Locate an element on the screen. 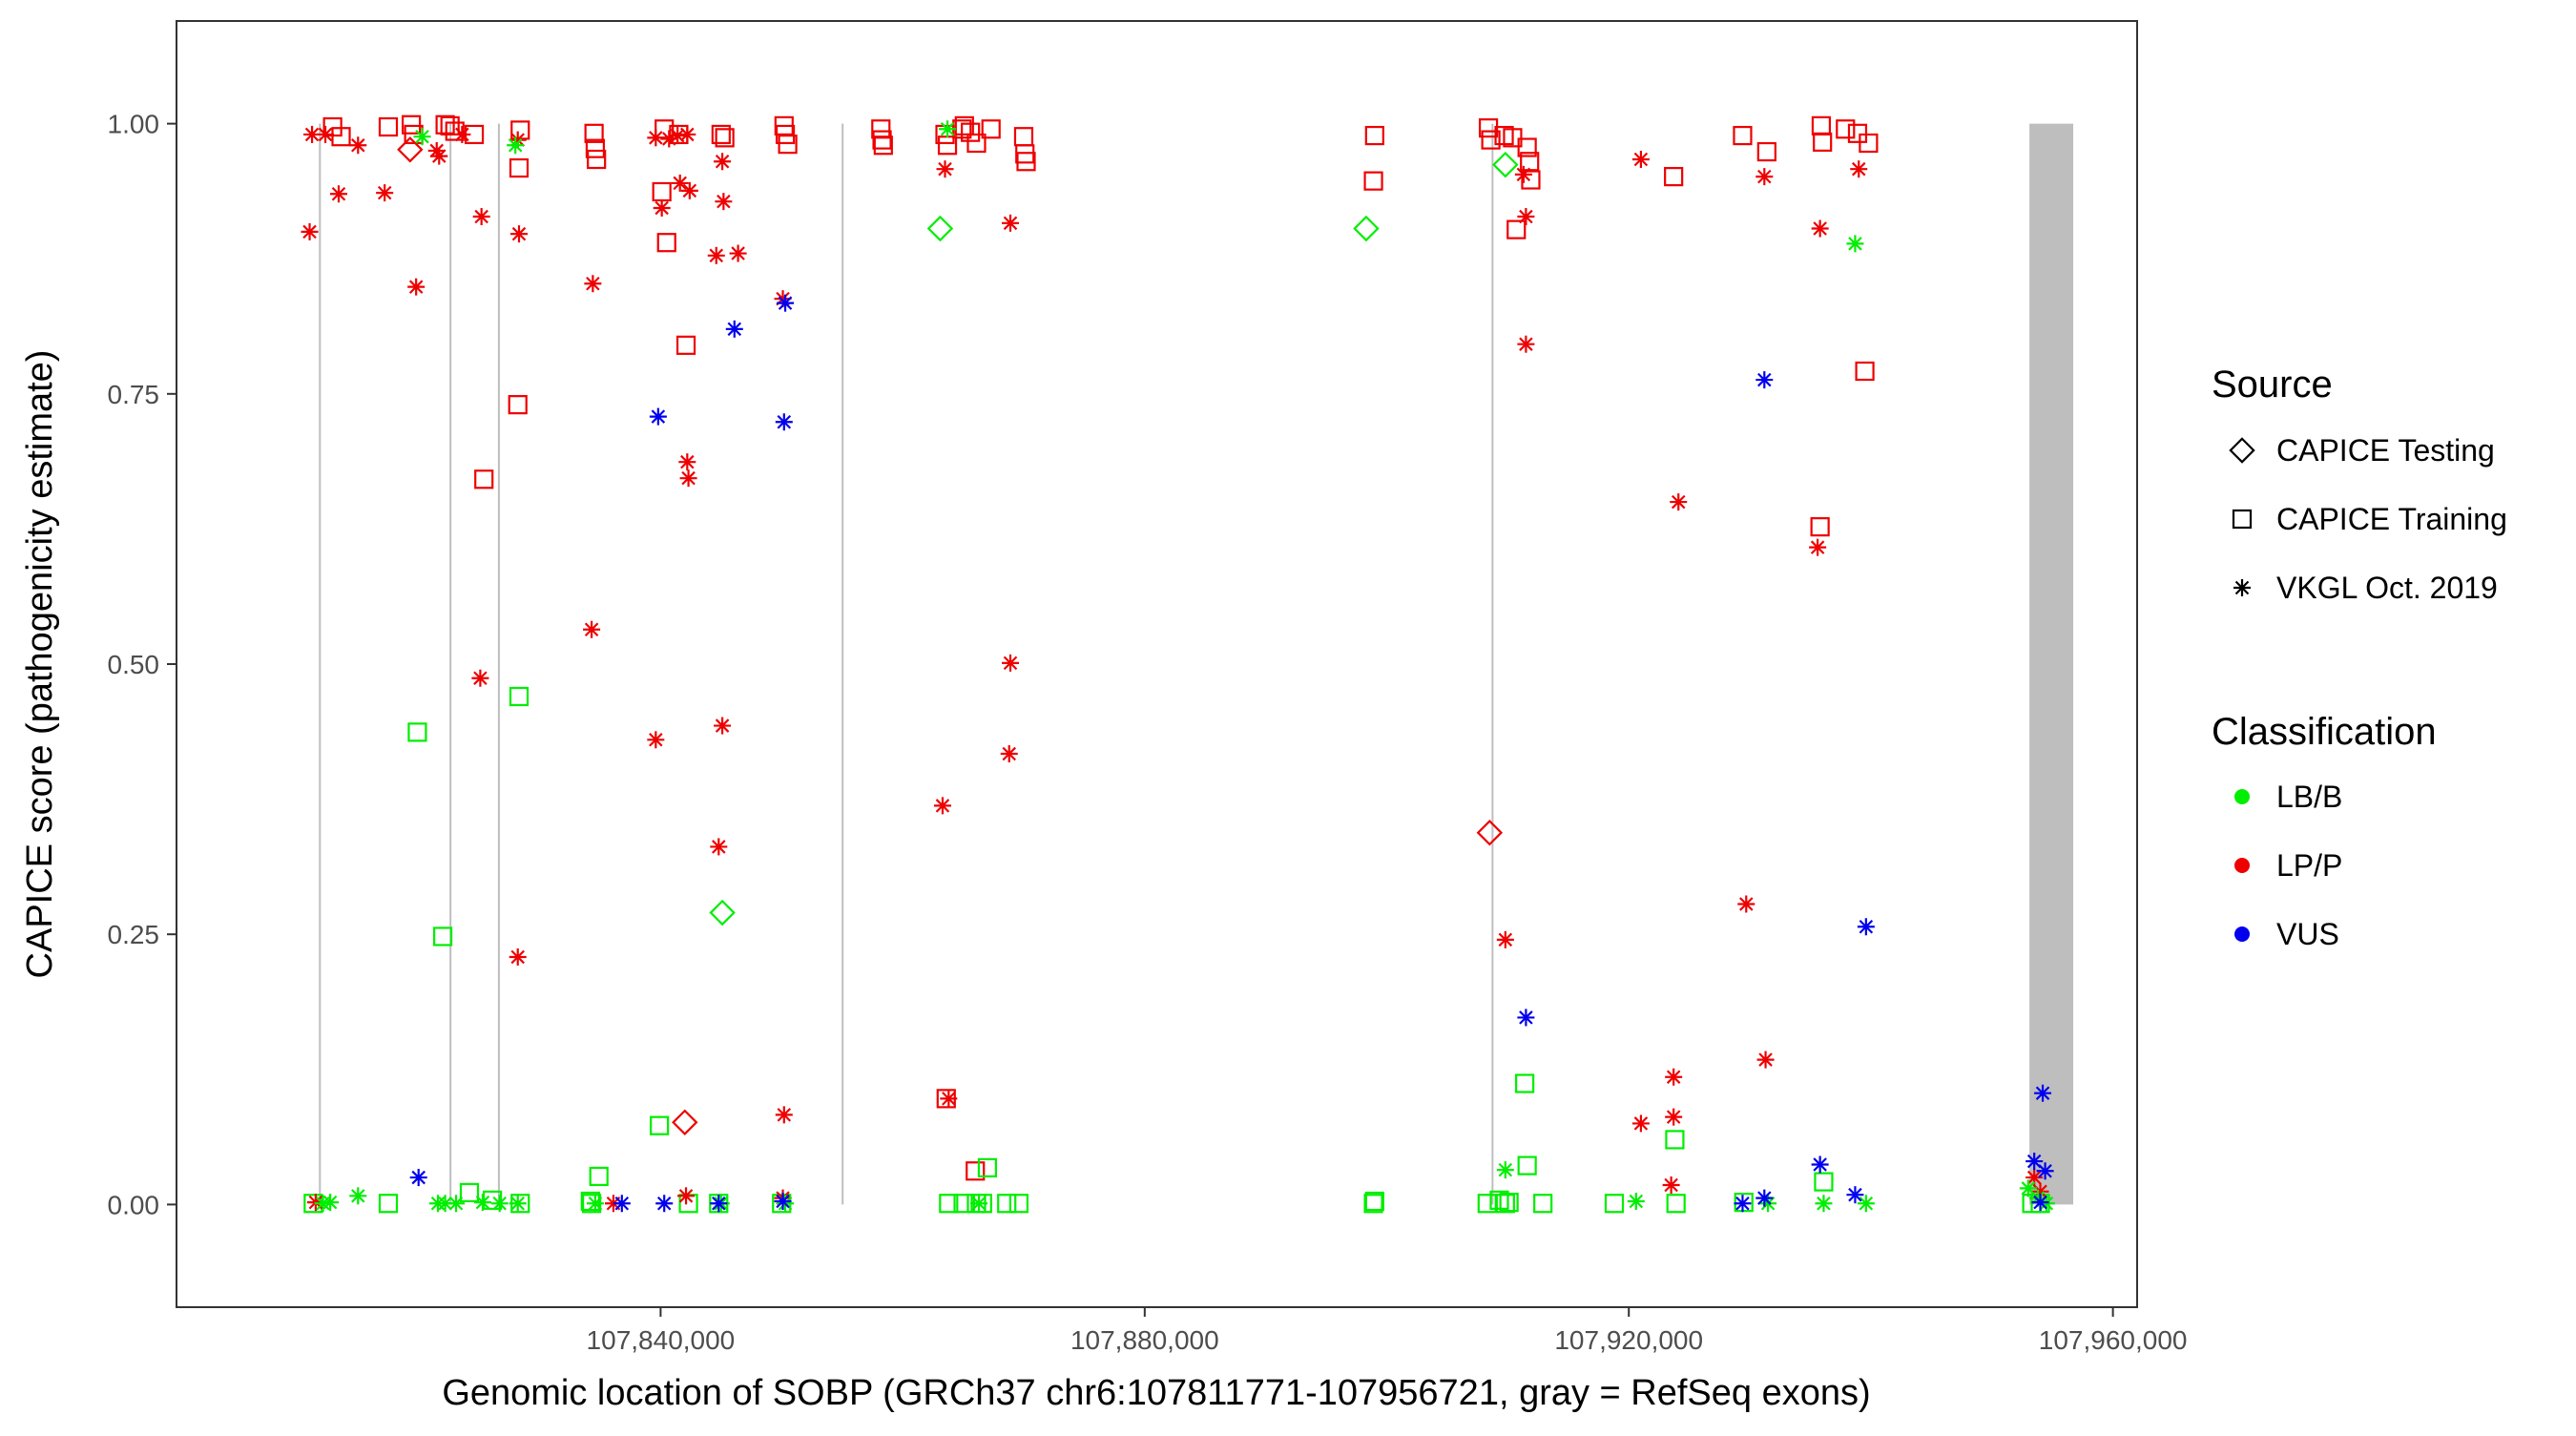  legend-classification-label: LP/P is located at coordinates (2309, 865).